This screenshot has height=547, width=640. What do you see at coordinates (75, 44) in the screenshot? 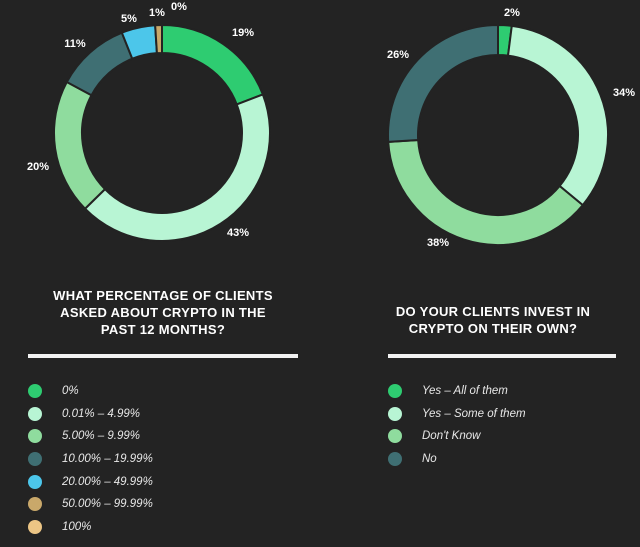
I see `chart1-value-label: 11%` at bounding box center [75, 44].